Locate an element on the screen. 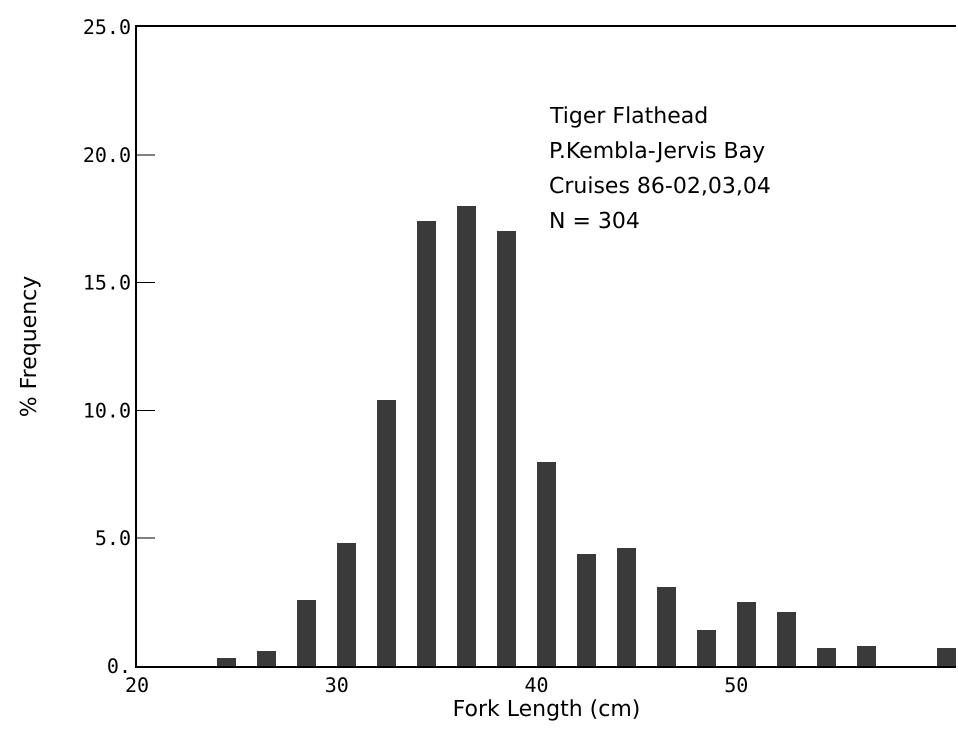  y-tick-label: 15.0 is located at coordinates (106, 282).